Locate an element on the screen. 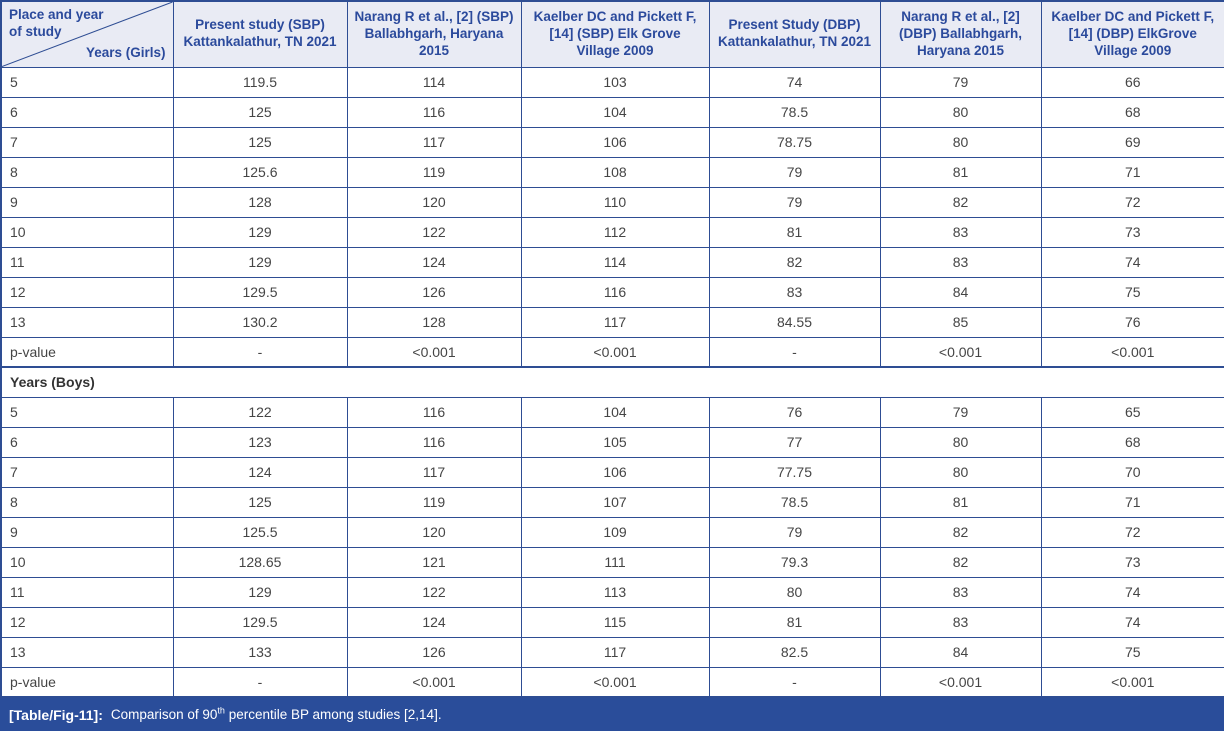 Image resolution: width=1224 pixels, height=756 pixels. data-cell: 104 is located at coordinates (615, 412).